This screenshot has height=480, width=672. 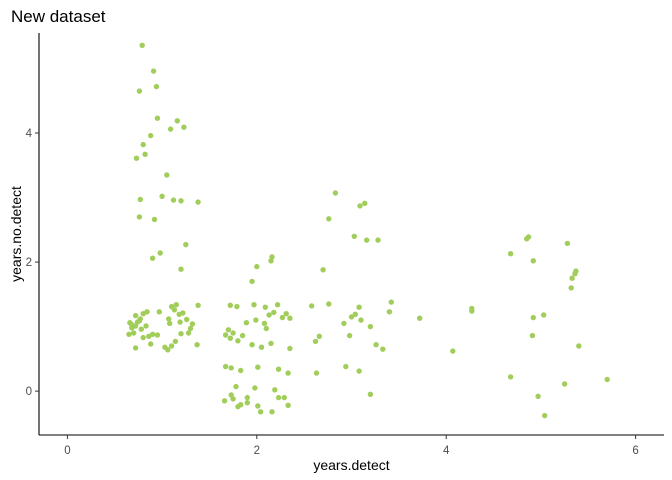 What do you see at coordinates (58, 16) in the screenshot?
I see `chart-title: New dataset` at bounding box center [58, 16].